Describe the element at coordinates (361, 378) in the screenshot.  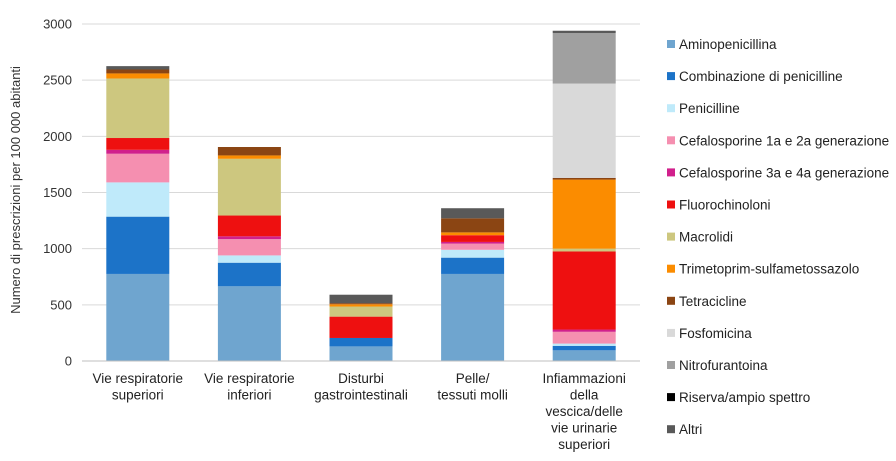
I see `x-category-label: Disturbi` at that location.